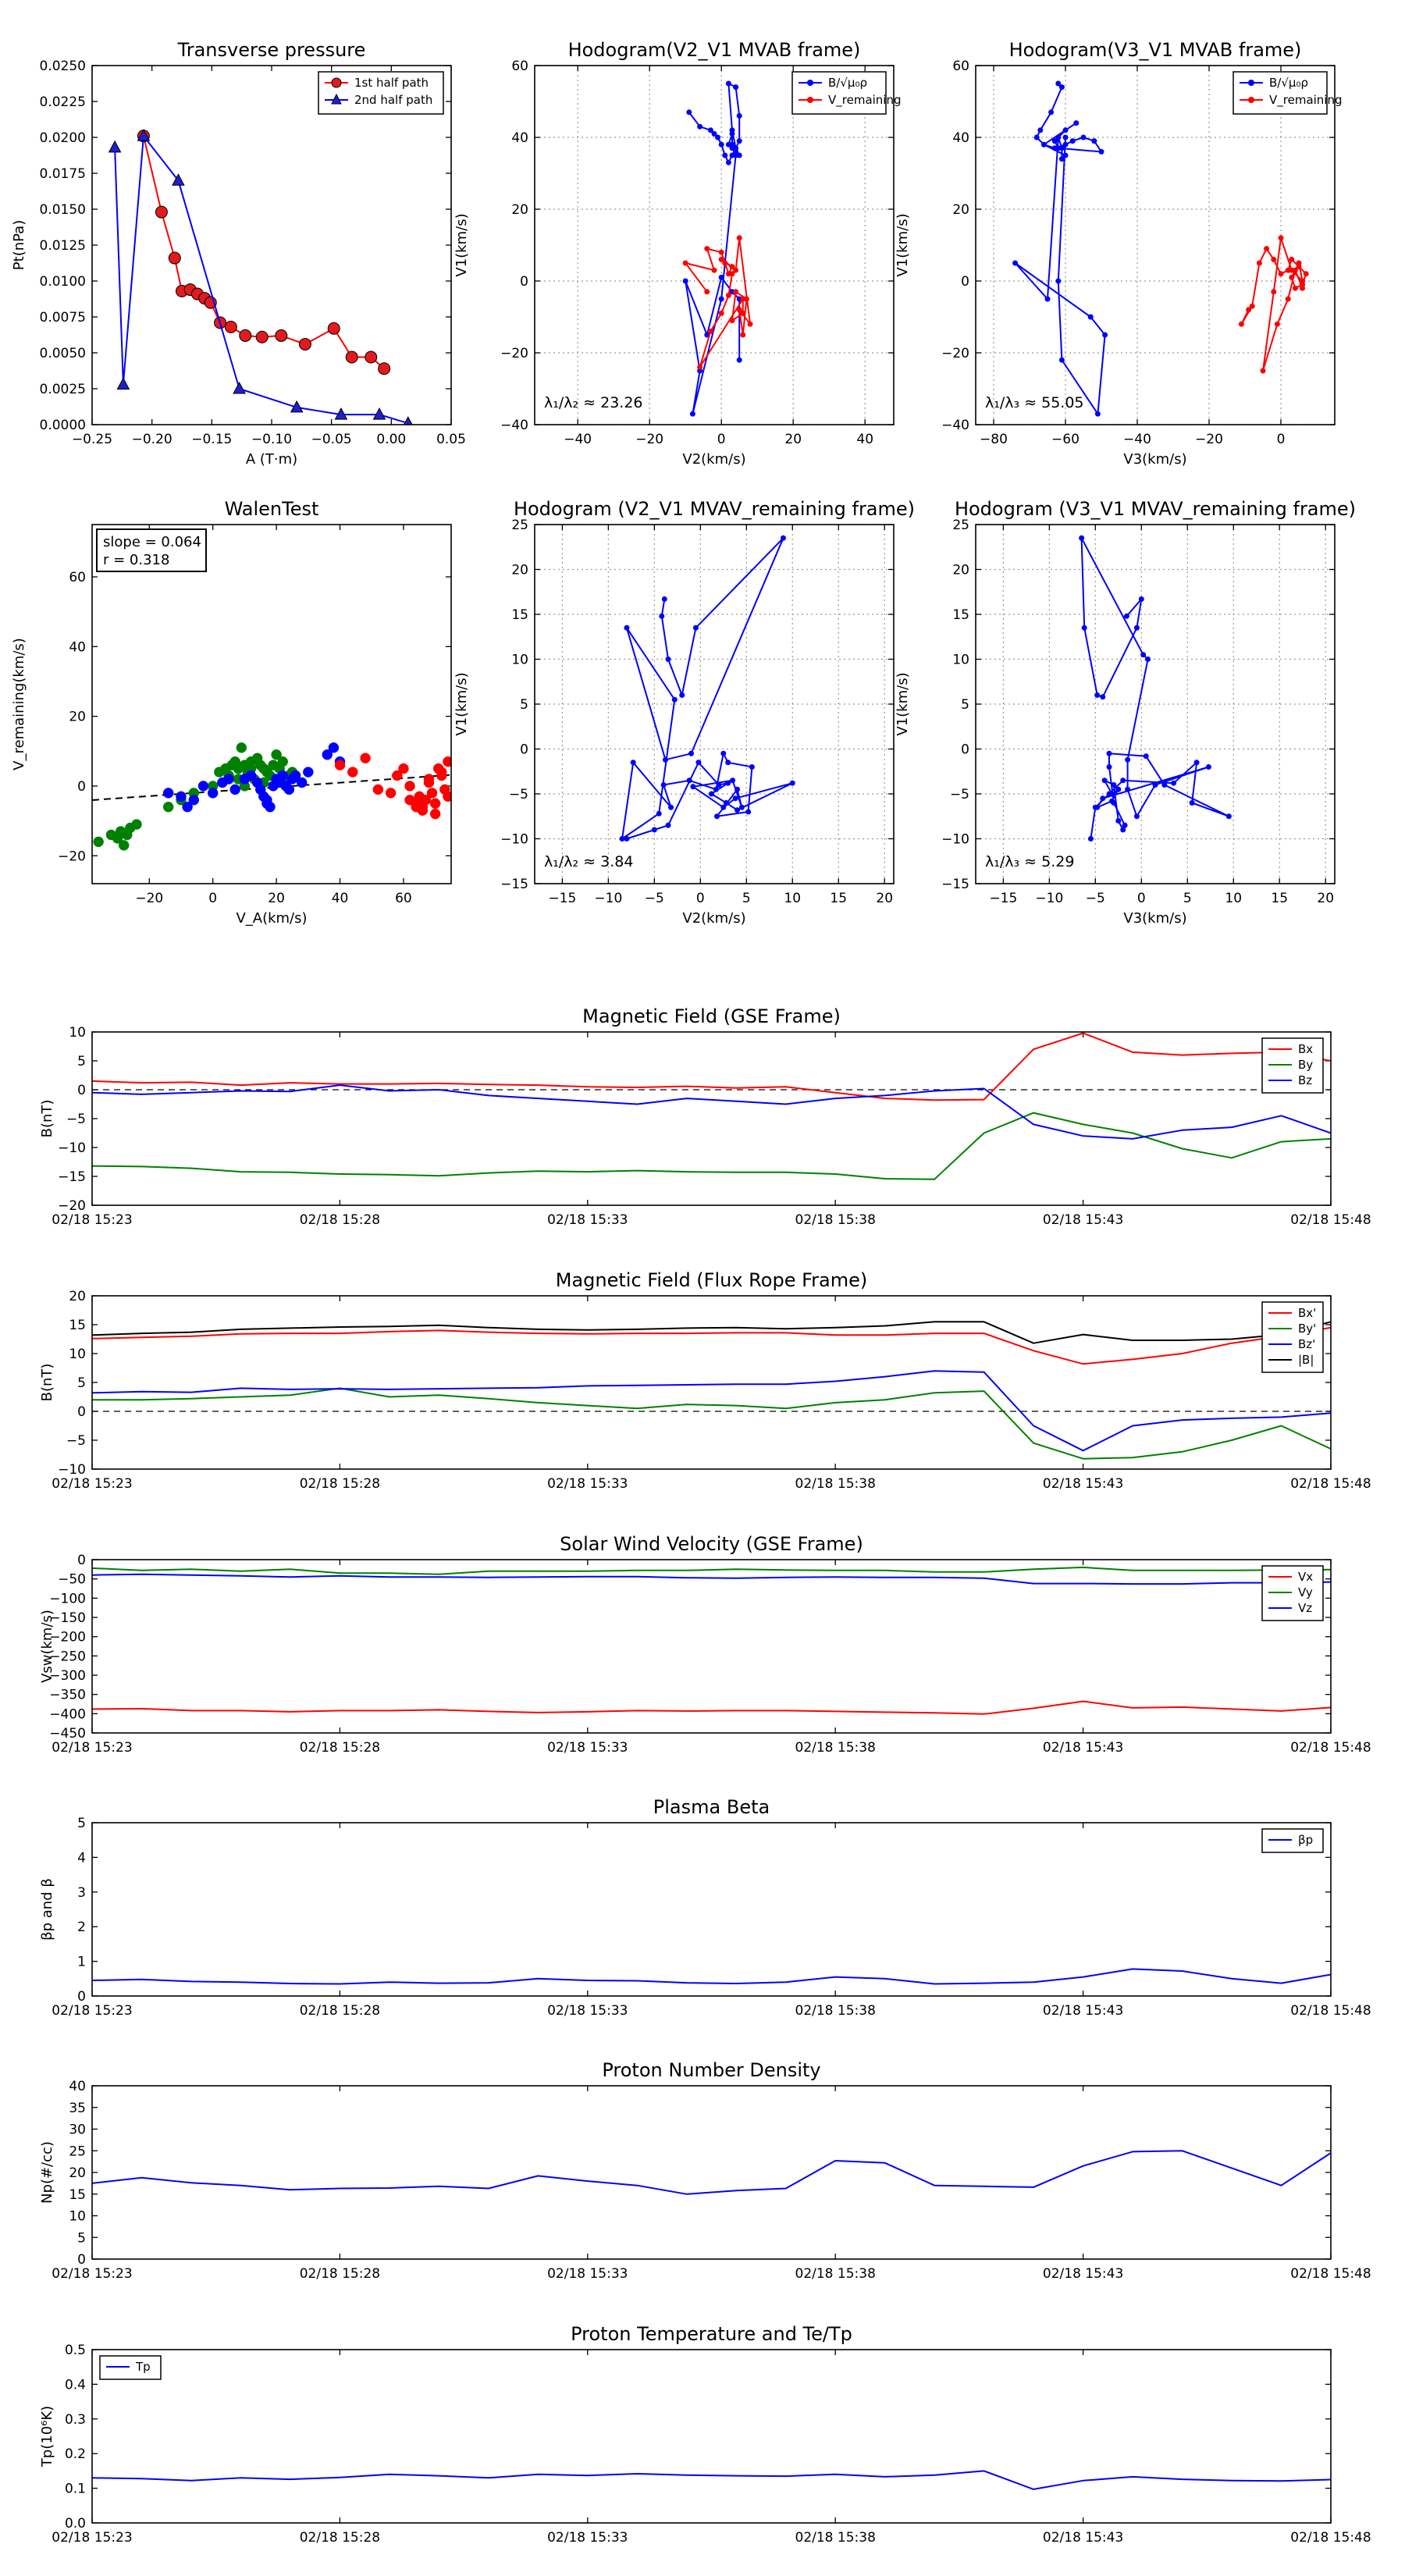 The height and width of the screenshot is (2576, 1405). I want to click on chart-title: Hodogram(V2_V1 MVAB frame), so click(715, 50).